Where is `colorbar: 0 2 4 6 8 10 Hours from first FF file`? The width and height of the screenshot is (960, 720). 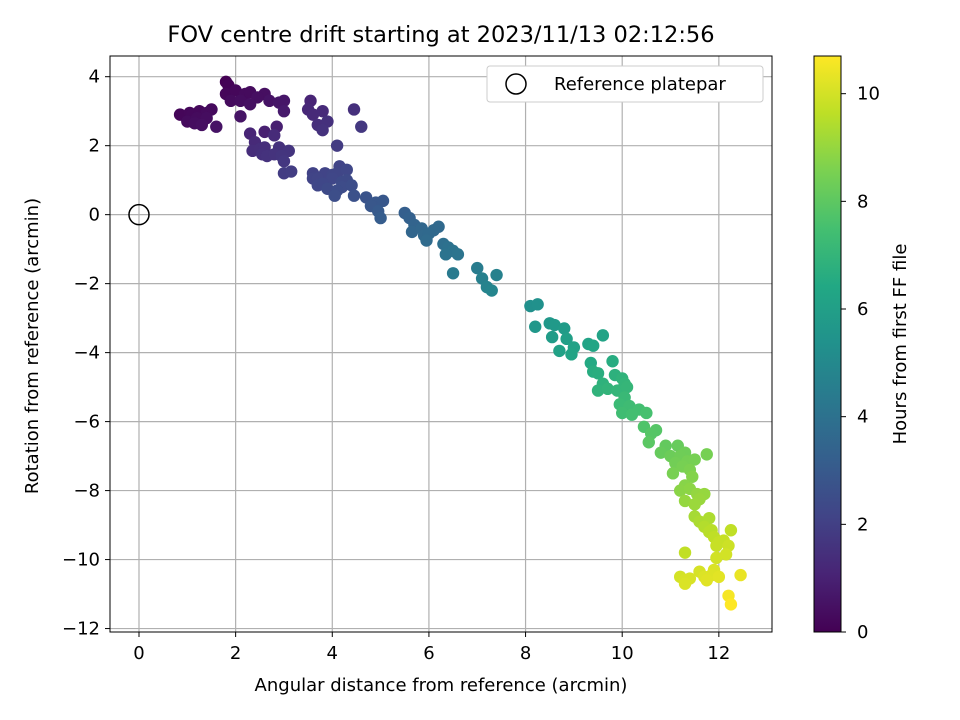
colorbar: 0 2 4 6 8 10 Hours from first FF file is located at coordinates (862, 349).